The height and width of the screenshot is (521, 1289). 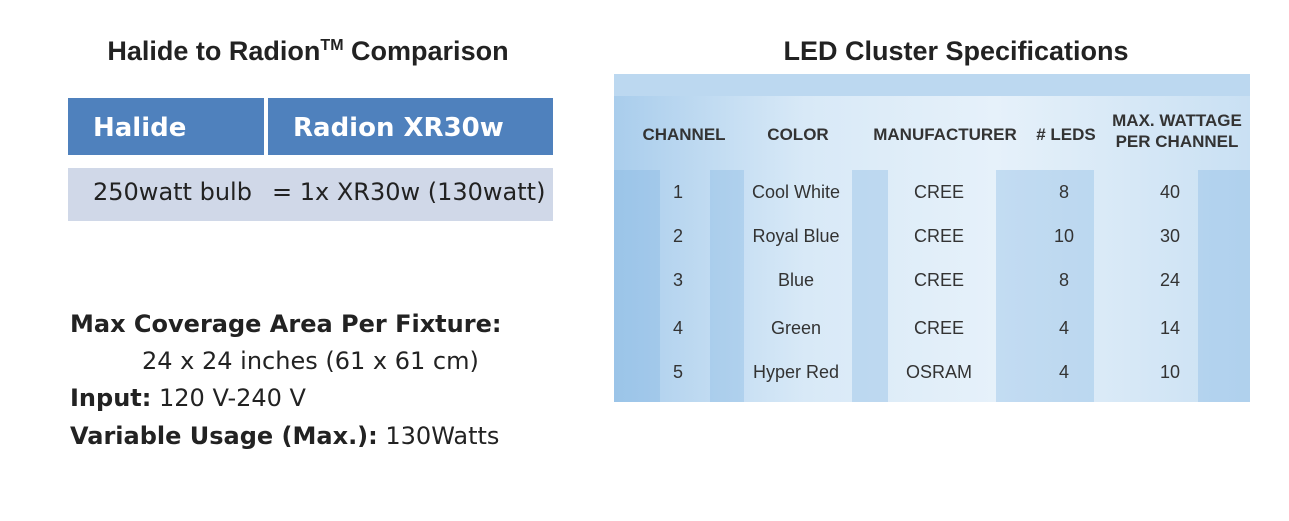 What do you see at coordinates (1066, 134) in the screenshot?
I see `column-header: # LEDS` at bounding box center [1066, 134].